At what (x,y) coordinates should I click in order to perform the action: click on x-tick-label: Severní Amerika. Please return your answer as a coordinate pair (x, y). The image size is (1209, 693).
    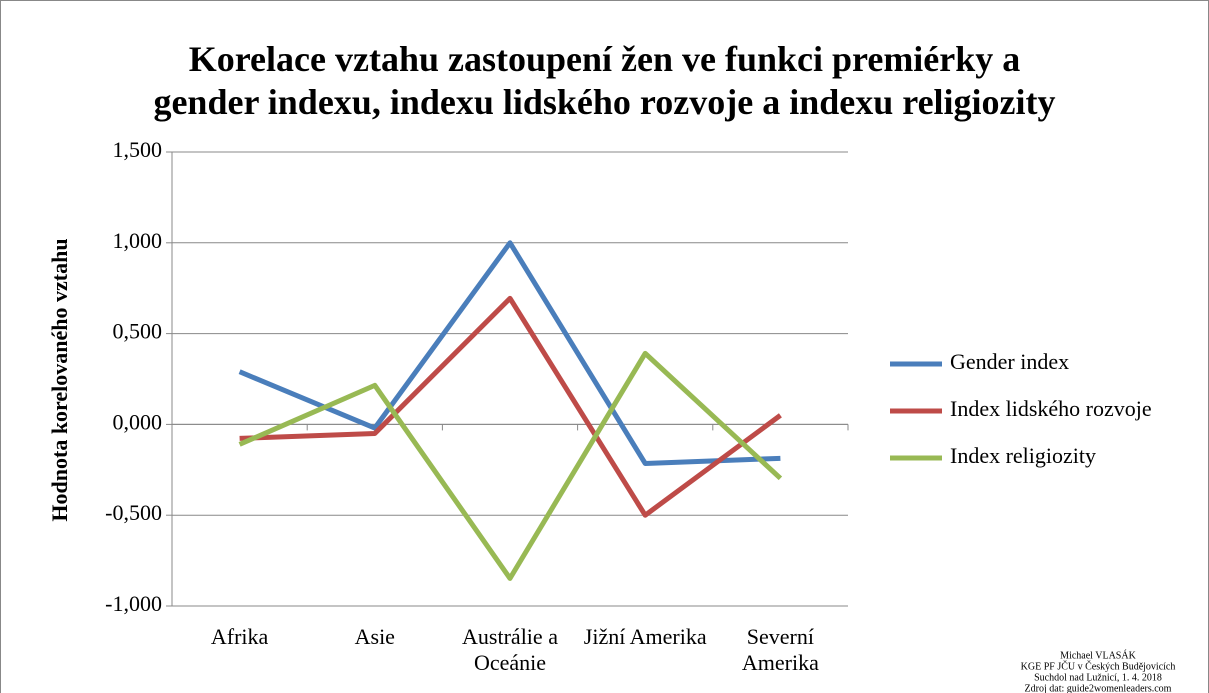
    Looking at the image, I should click on (780, 649).